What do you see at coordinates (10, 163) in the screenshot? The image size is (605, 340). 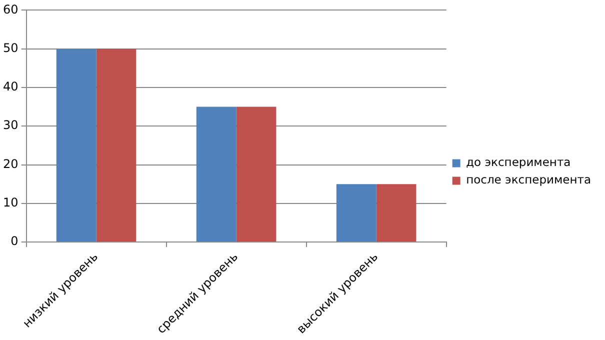 I see `y-tick-label: 20` at bounding box center [10, 163].